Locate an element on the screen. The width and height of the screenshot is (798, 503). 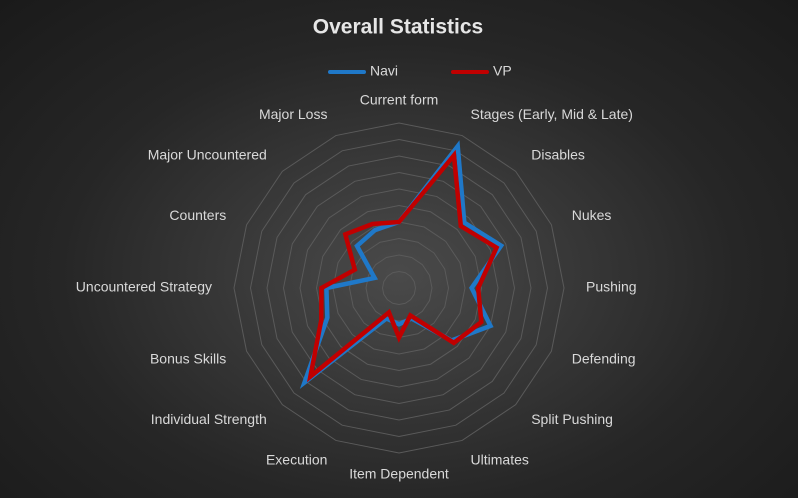
category-label: Current form is located at coordinates (399, 100).